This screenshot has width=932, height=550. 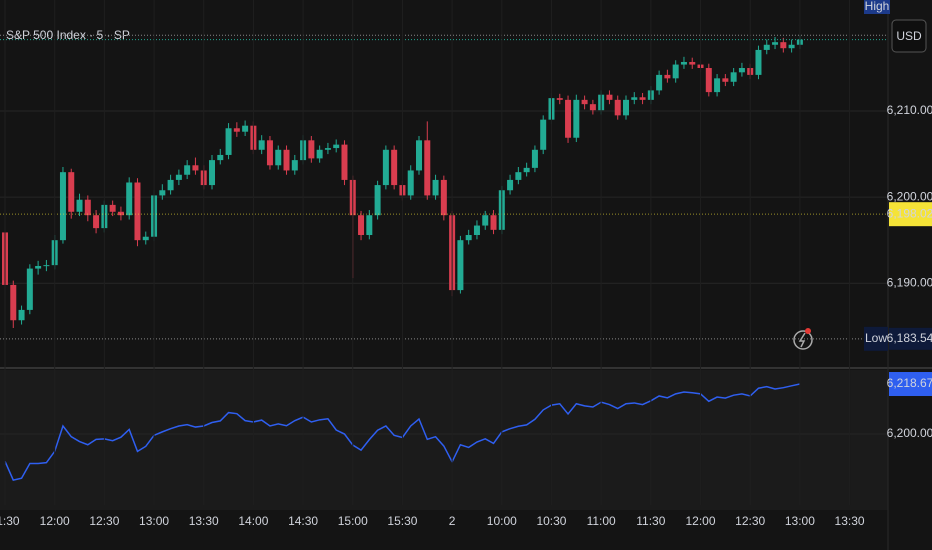 I want to click on x-tick-label: 11:00, so click(x=601, y=521).